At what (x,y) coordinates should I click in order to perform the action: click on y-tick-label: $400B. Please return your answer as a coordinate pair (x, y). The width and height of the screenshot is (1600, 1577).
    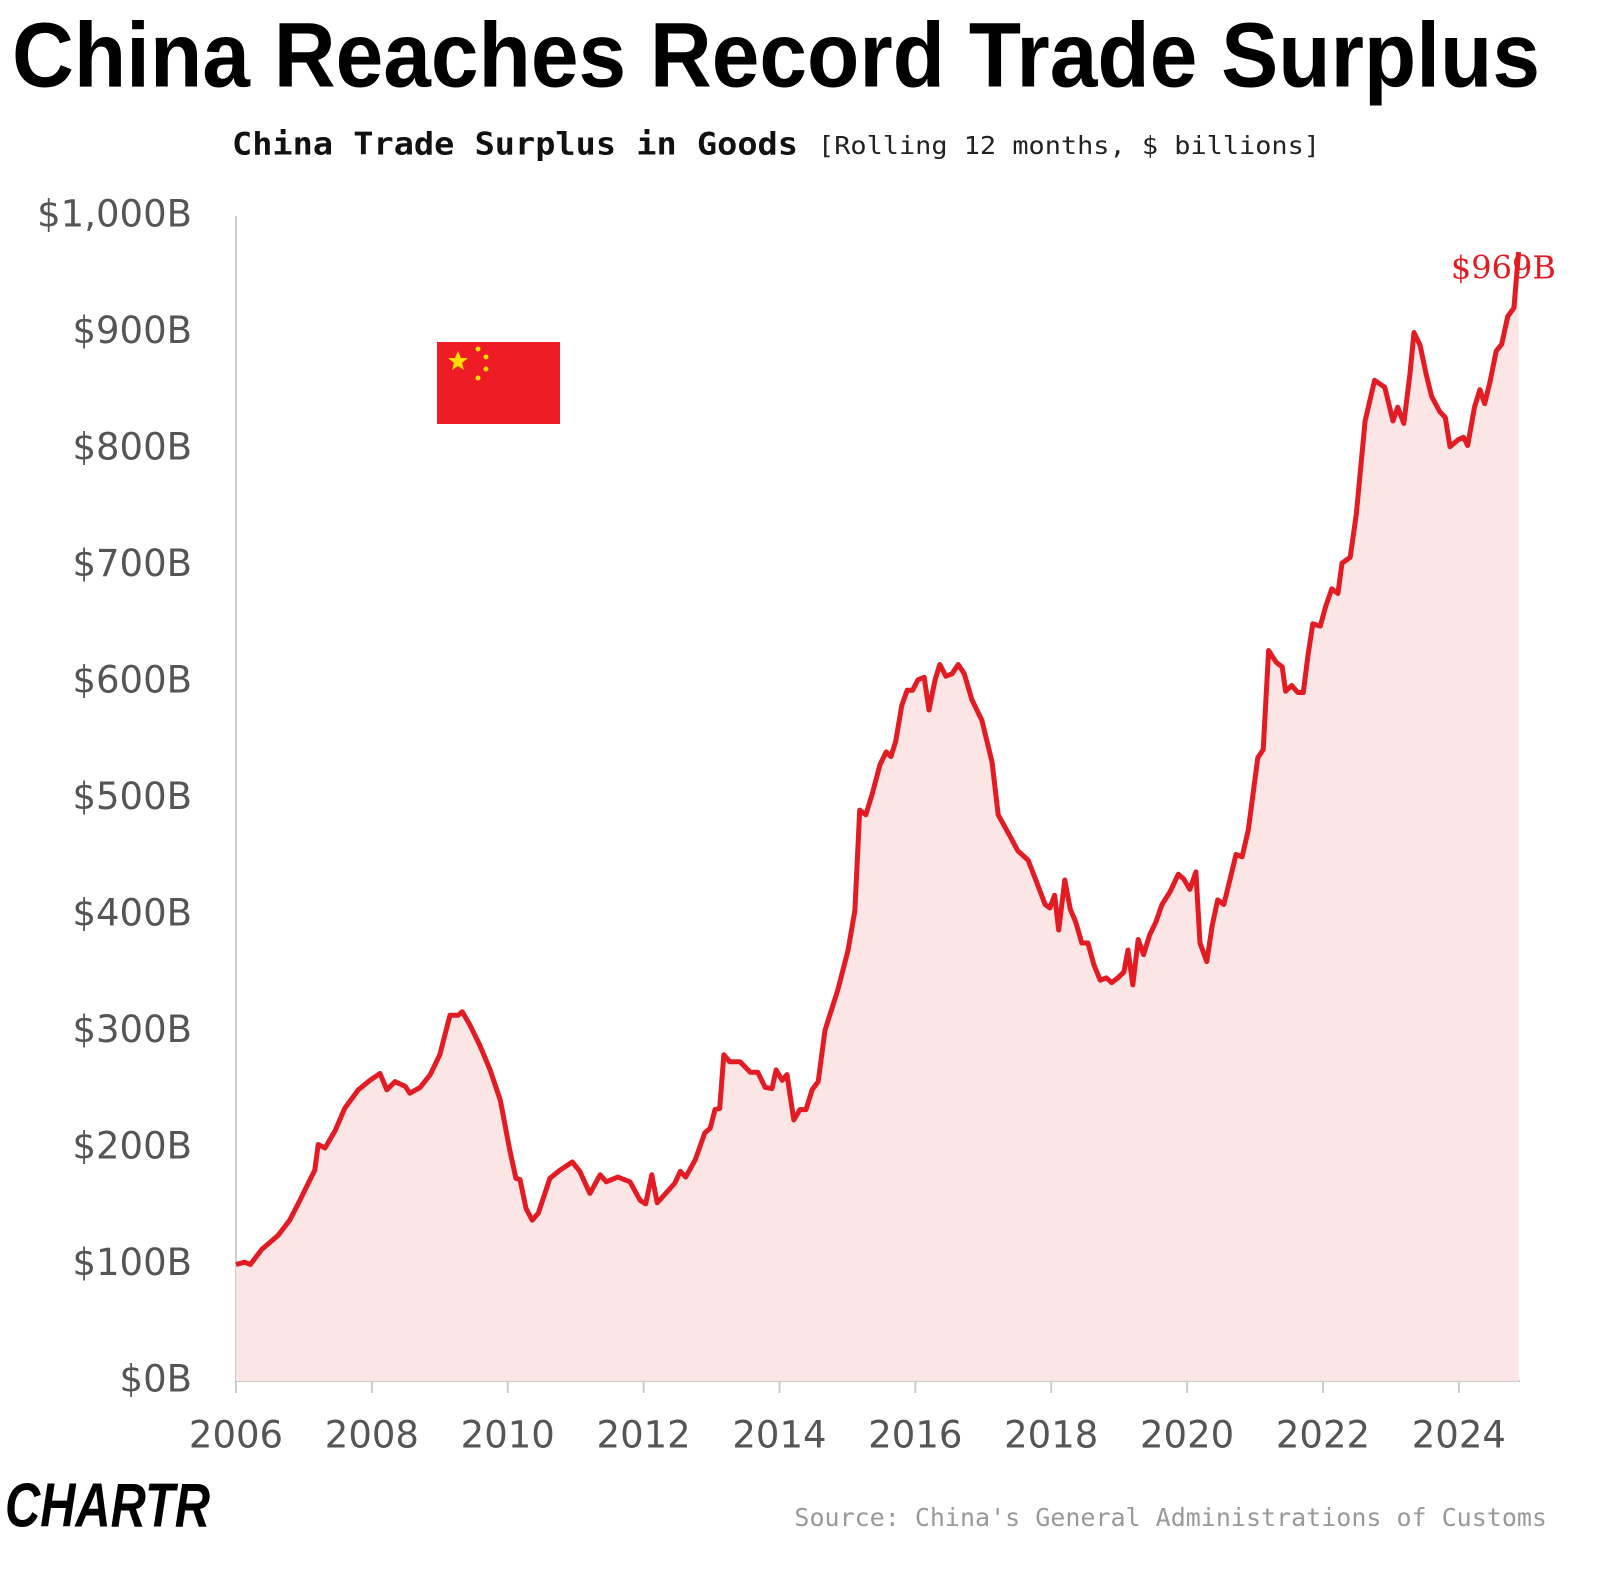
    Looking at the image, I should click on (132, 913).